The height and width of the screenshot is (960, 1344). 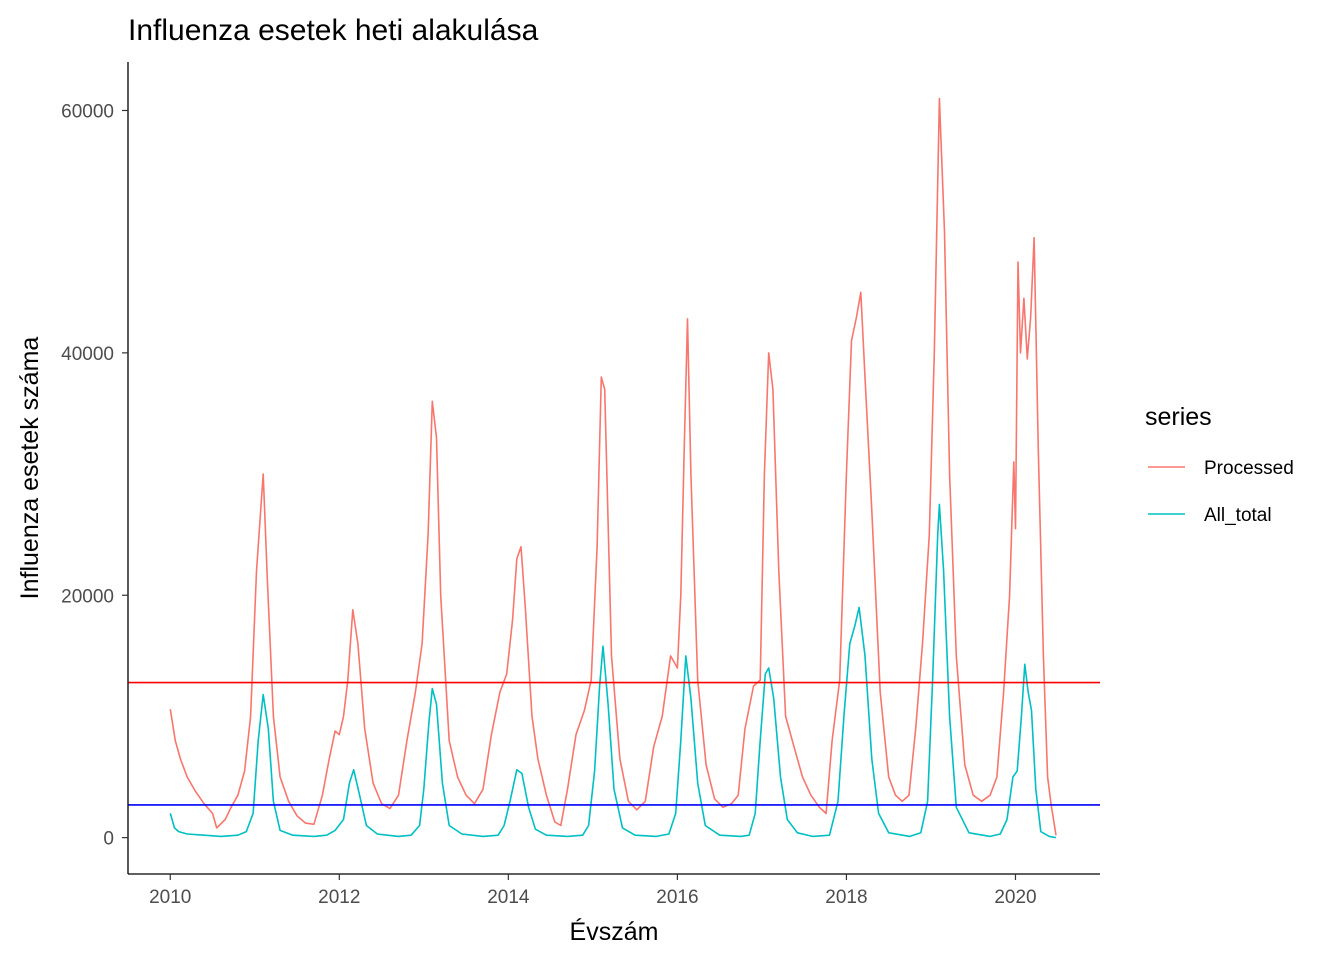 What do you see at coordinates (87, 354) in the screenshot?
I see `y-tick-label: 40000` at bounding box center [87, 354].